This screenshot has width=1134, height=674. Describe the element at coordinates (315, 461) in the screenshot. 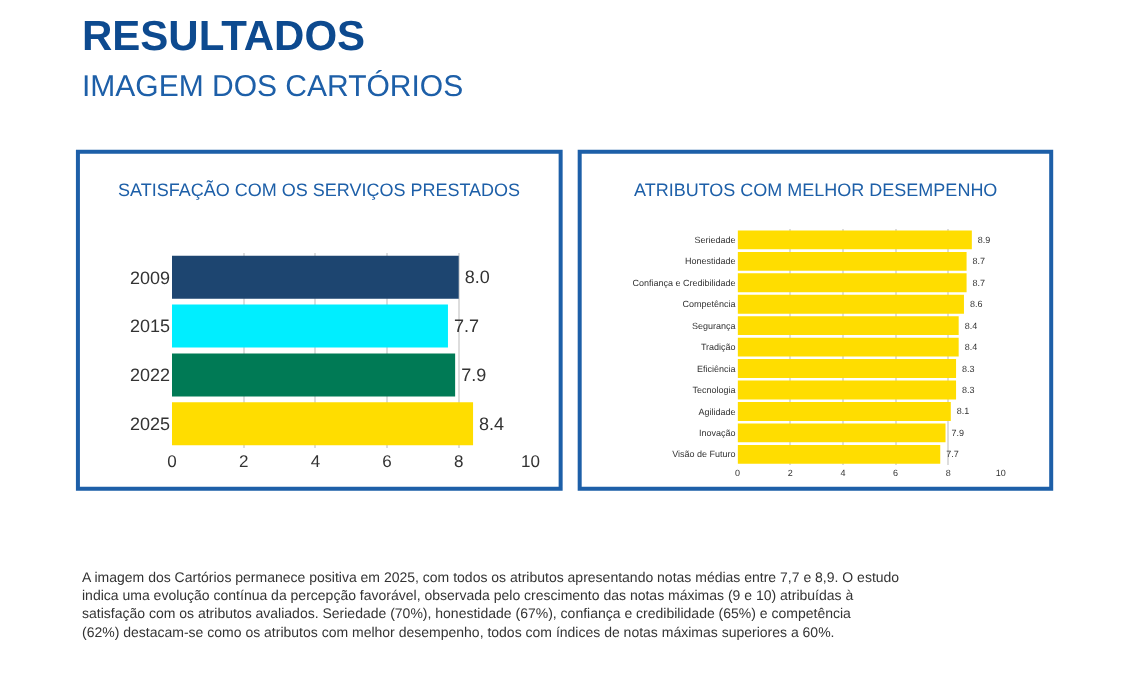

I see `x-tick-label: 4` at that location.